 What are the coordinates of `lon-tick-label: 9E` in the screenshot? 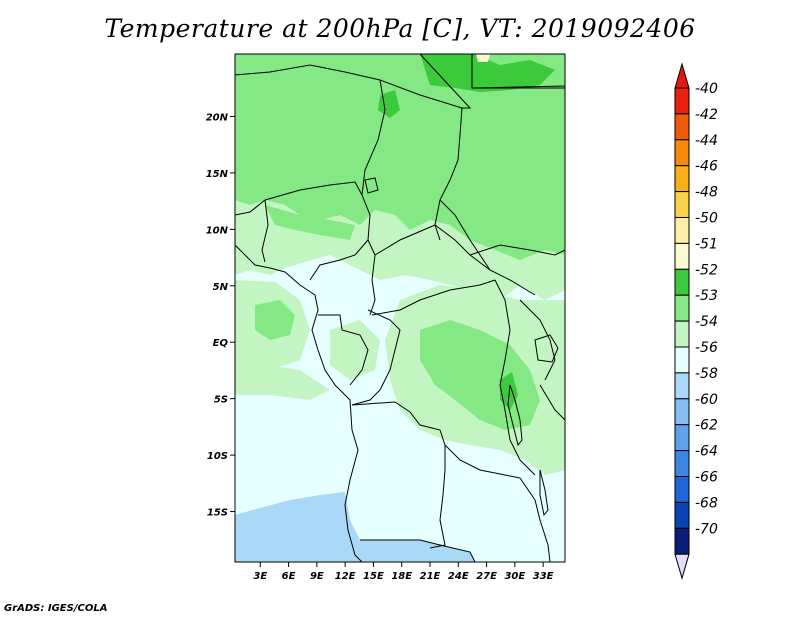 It's located at (317, 576).